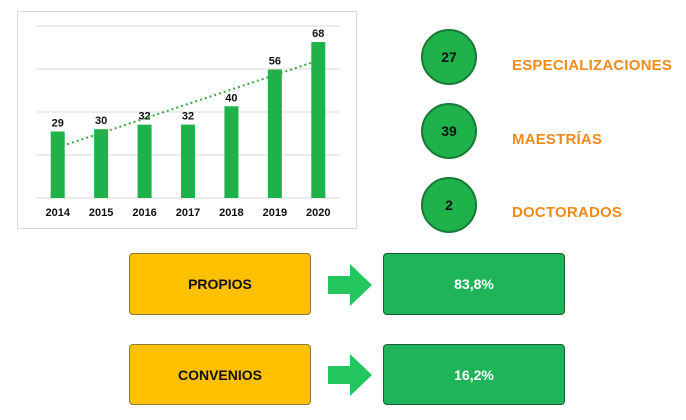  Describe the element at coordinates (275, 62) in the screenshot. I see `data-label-2019: 56` at that location.